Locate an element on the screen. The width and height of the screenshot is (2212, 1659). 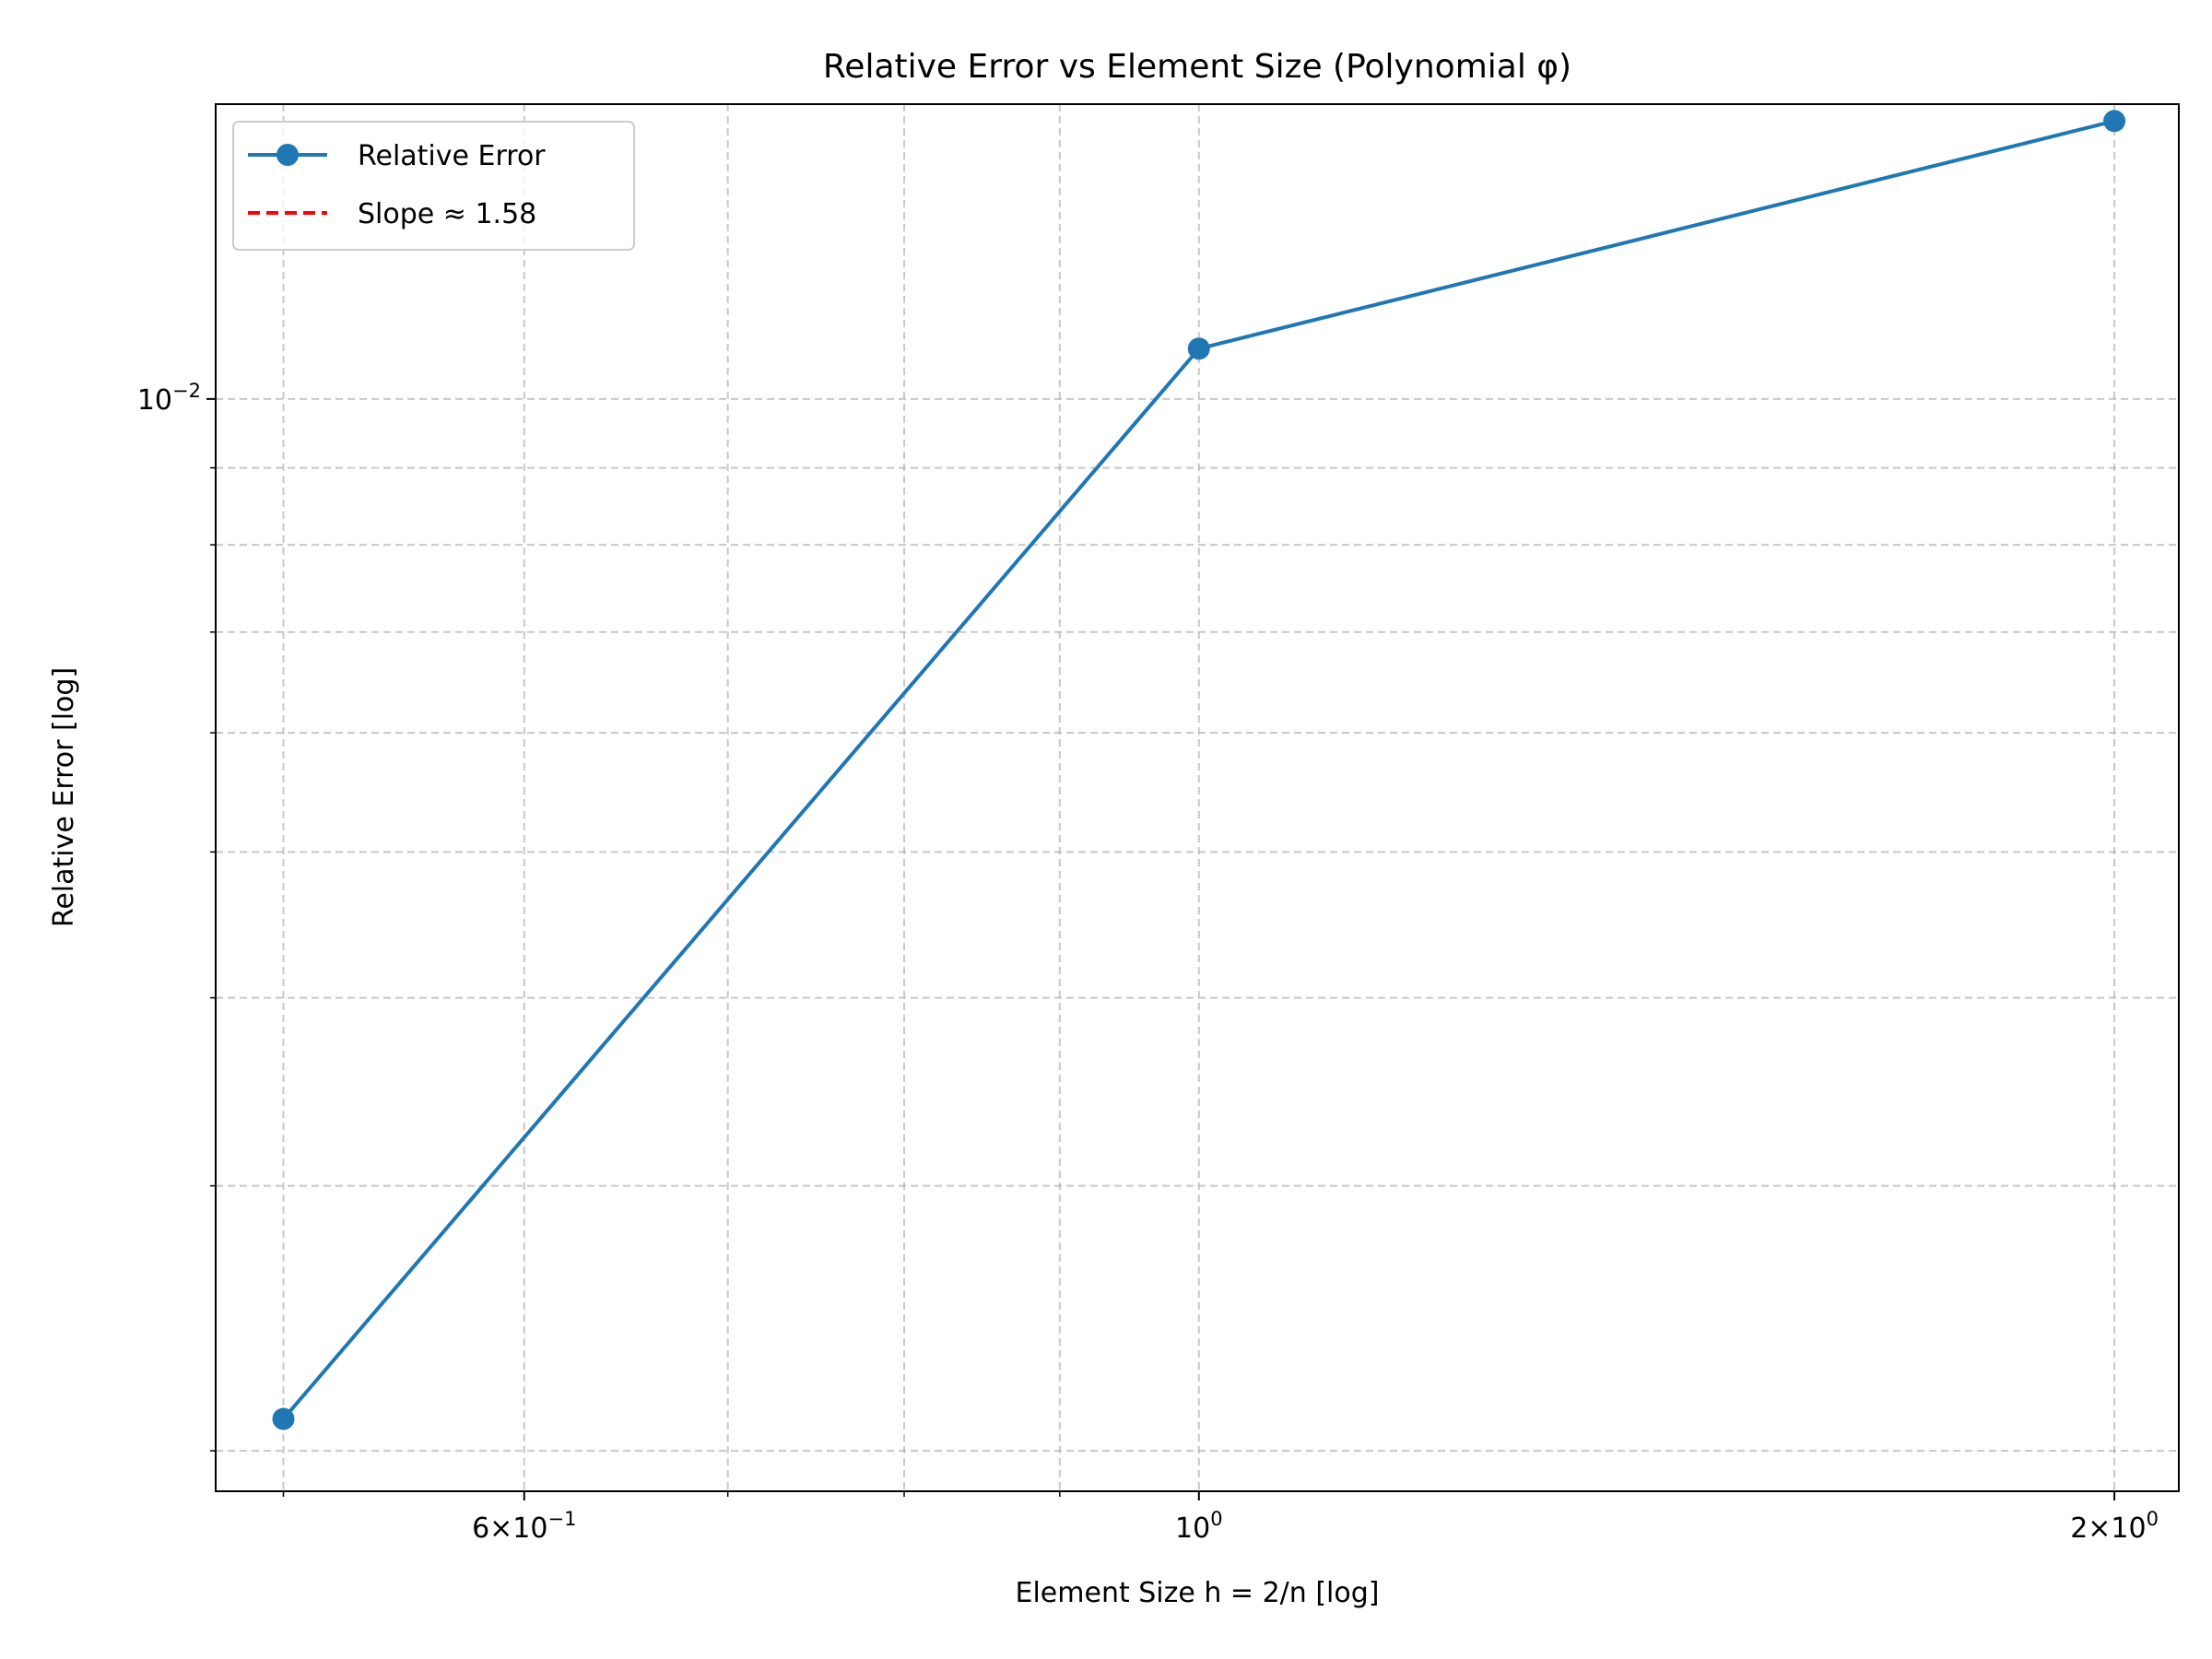
legend: Relative Error Slope ≈ 1.58 is located at coordinates (433, 186).